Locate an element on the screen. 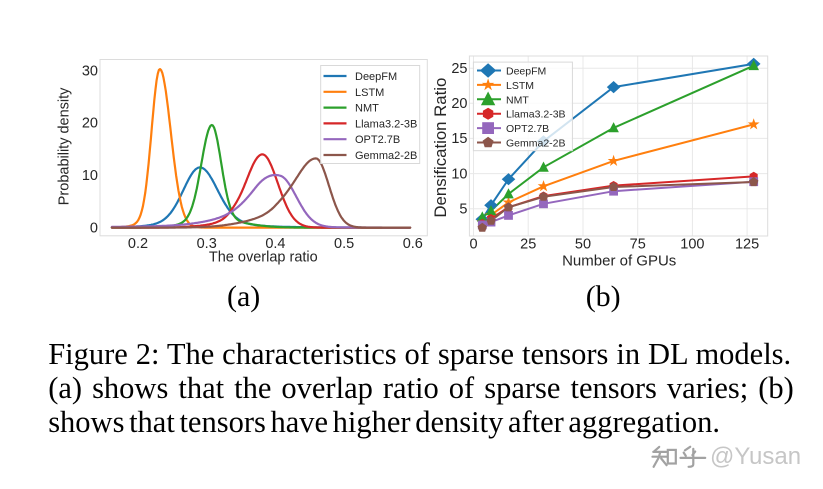 This screenshot has height=489, width=823. svg-text: 30 is located at coordinates (90, 71).